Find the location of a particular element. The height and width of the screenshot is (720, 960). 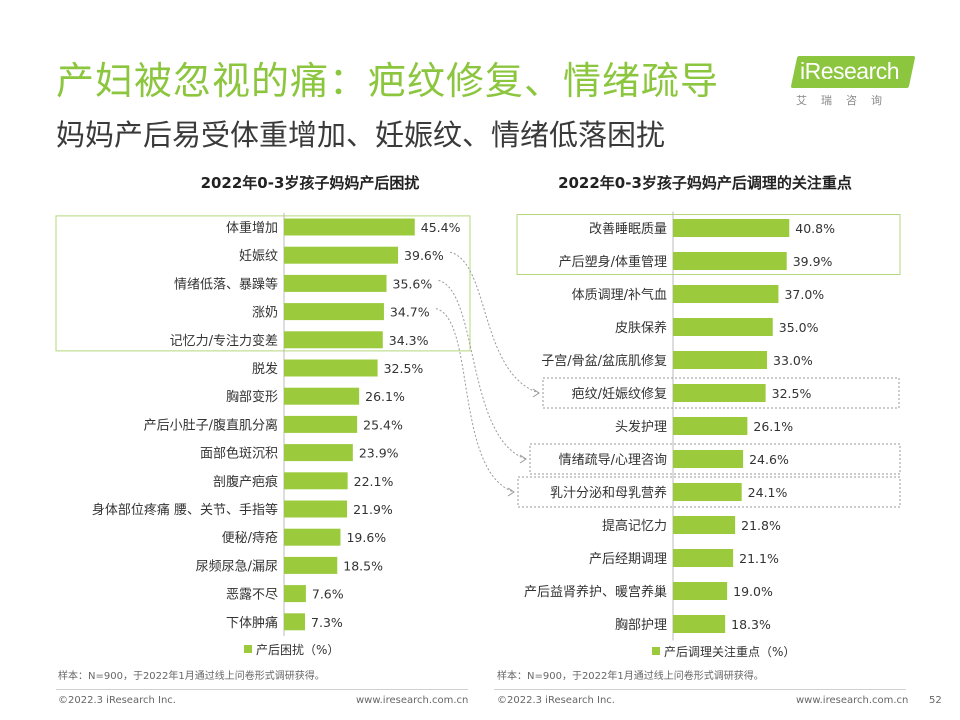

chart-0-value-label-5: 32.5% is located at coordinates (404, 368).